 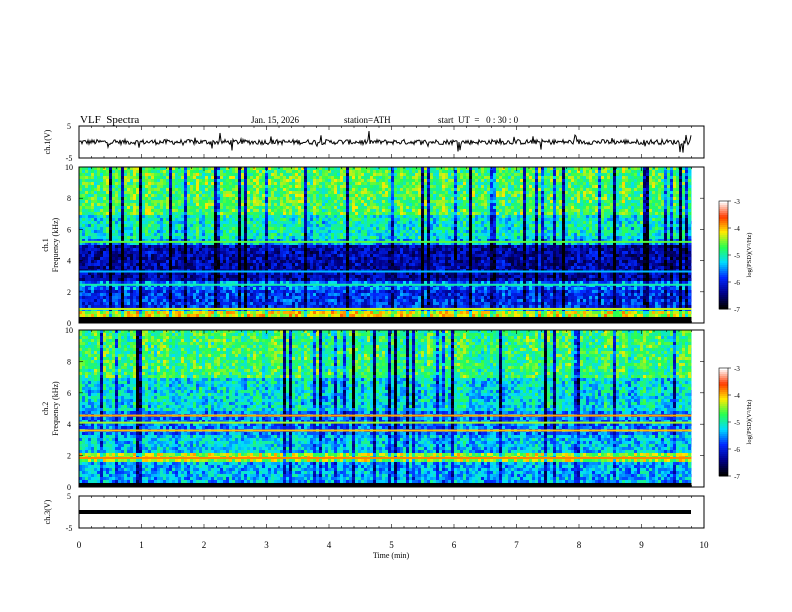 What do you see at coordinates (749, 422) in the screenshot?
I see `ch2-colorbar-label: log(PSD)(V²/Hz)` at bounding box center [749, 422].